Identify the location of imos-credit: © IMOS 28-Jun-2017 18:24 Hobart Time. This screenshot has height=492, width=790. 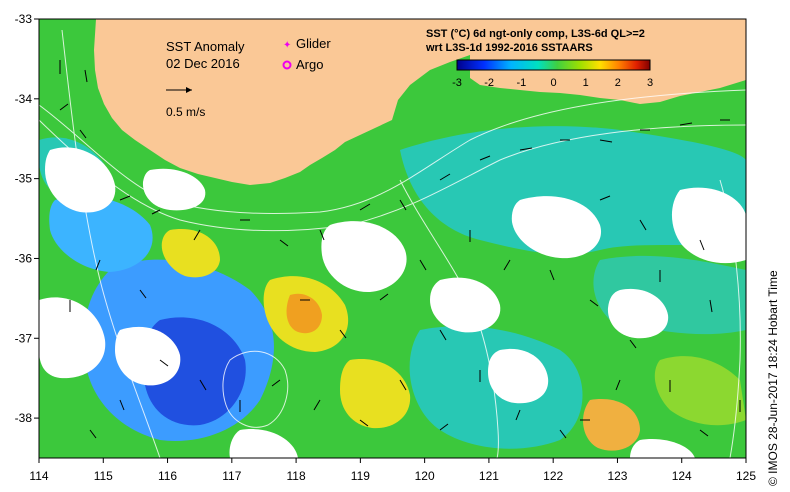
(773, 378).